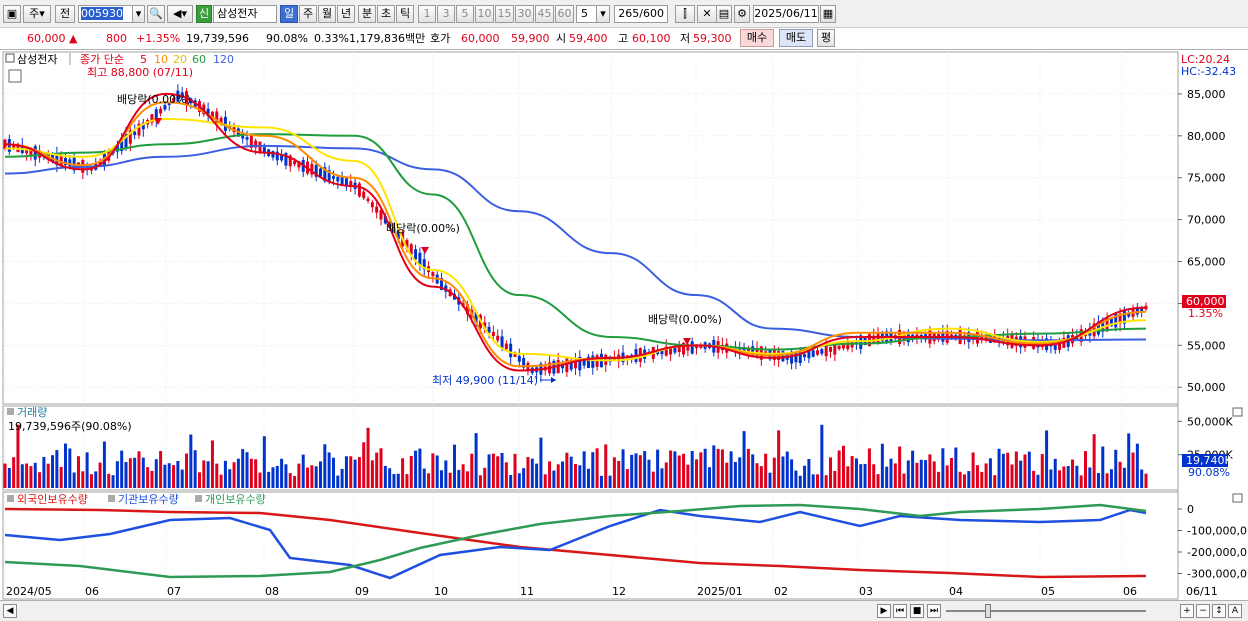 The width and height of the screenshot is (1248, 621). I want to click on institution-holding-title: 기관보유수량, so click(148, 499).